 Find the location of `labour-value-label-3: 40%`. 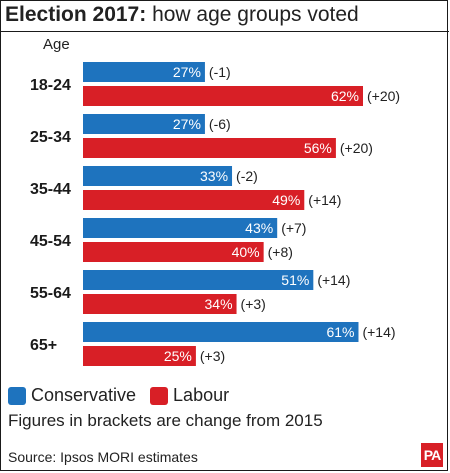

labour-value-label-3: 40% is located at coordinates (246, 252).